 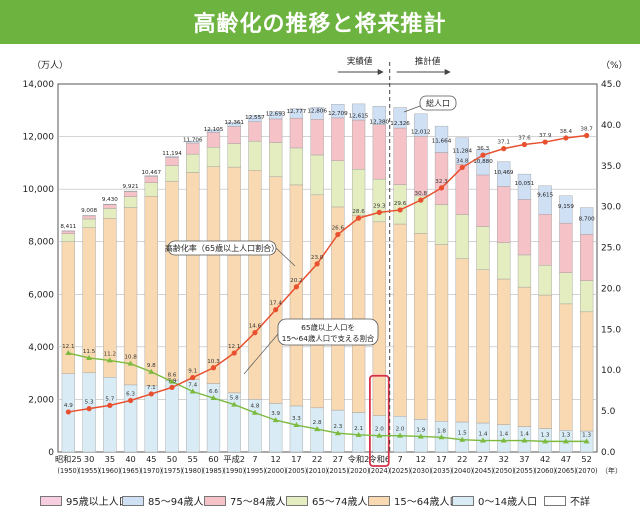 I want to click on aging-rate-callout-leader, so click(x=285, y=257).